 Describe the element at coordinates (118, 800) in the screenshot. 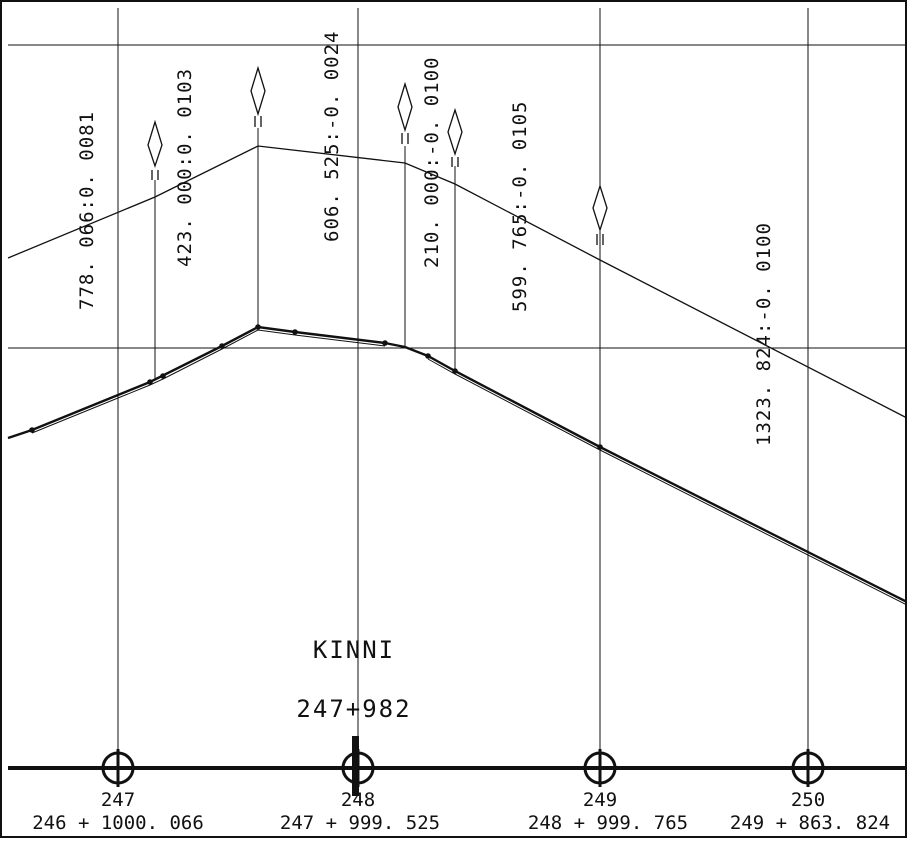

I see `station-number-label: 247` at that location.